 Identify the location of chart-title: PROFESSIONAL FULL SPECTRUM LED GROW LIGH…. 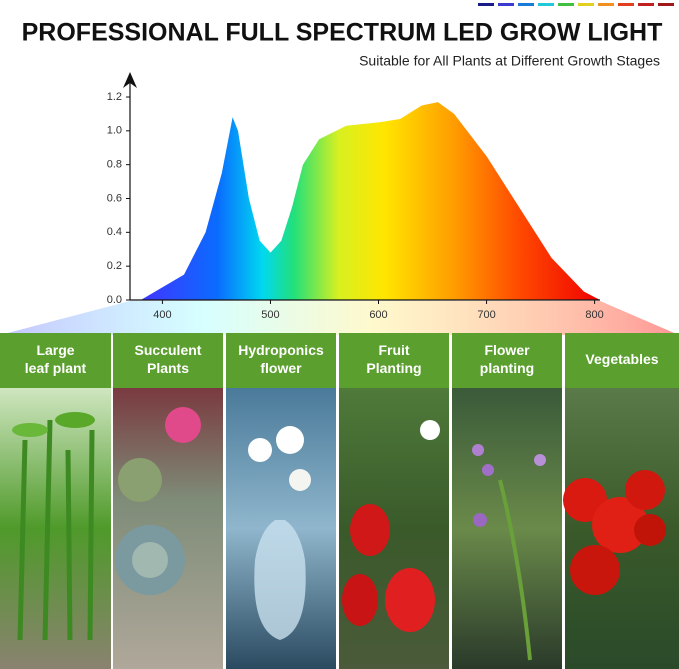
(342, 33).